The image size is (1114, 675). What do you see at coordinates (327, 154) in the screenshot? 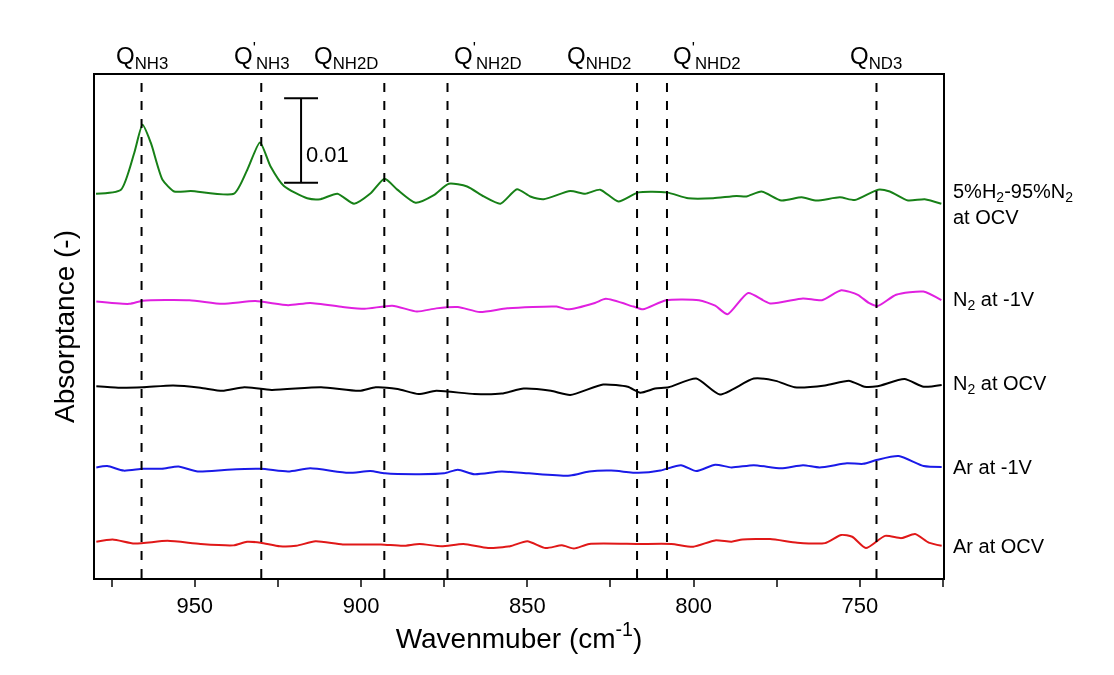
I see `annotation: 0.01` at bounding box center [327, 154].